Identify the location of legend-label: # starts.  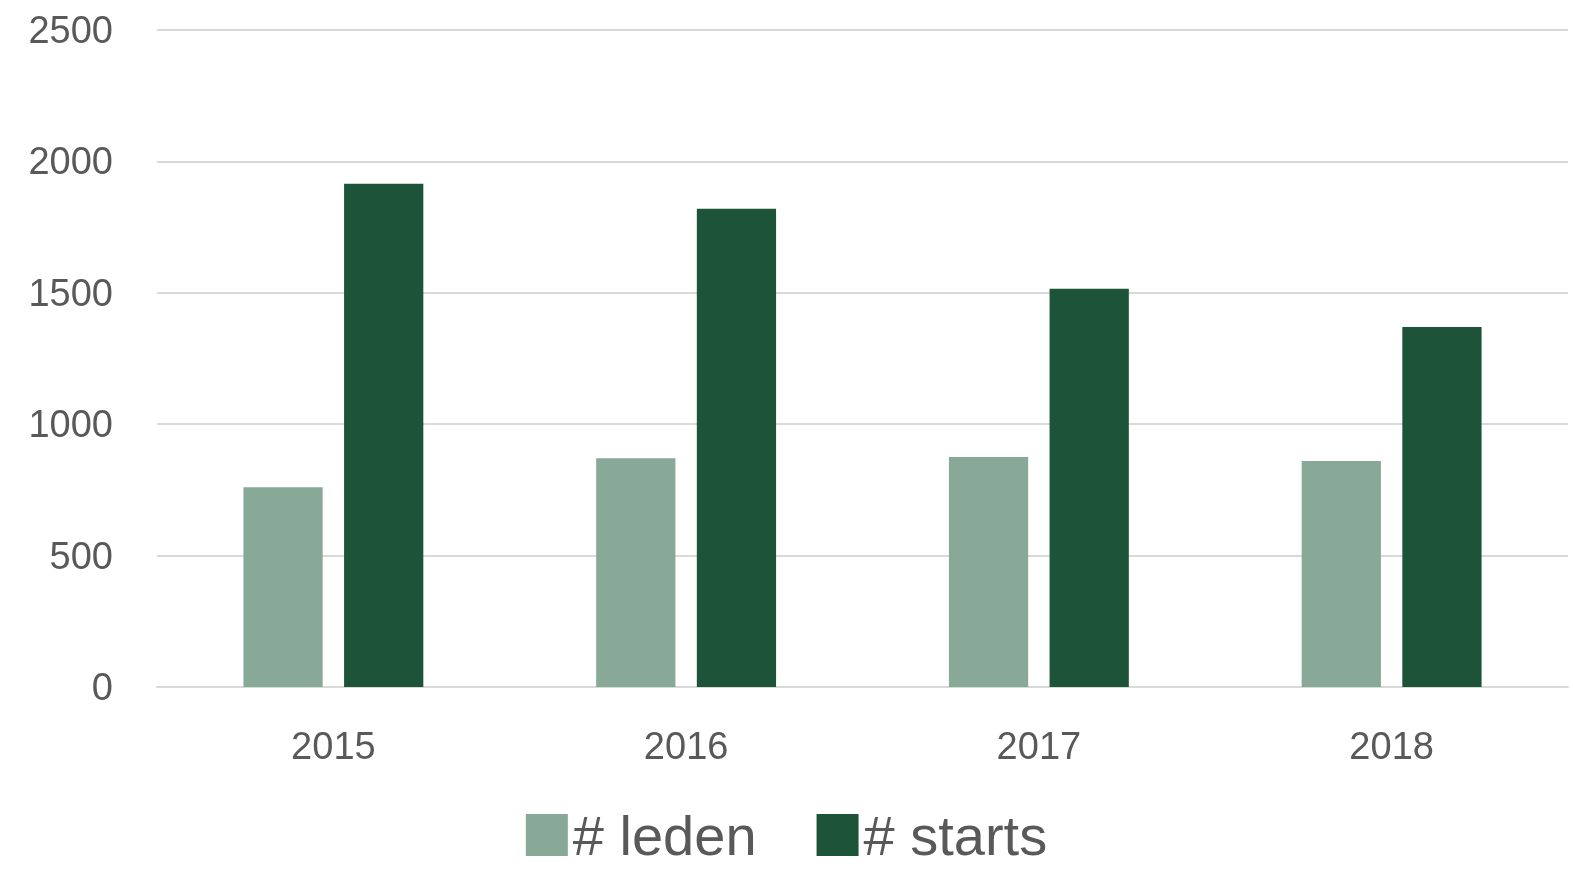
(955, 835).